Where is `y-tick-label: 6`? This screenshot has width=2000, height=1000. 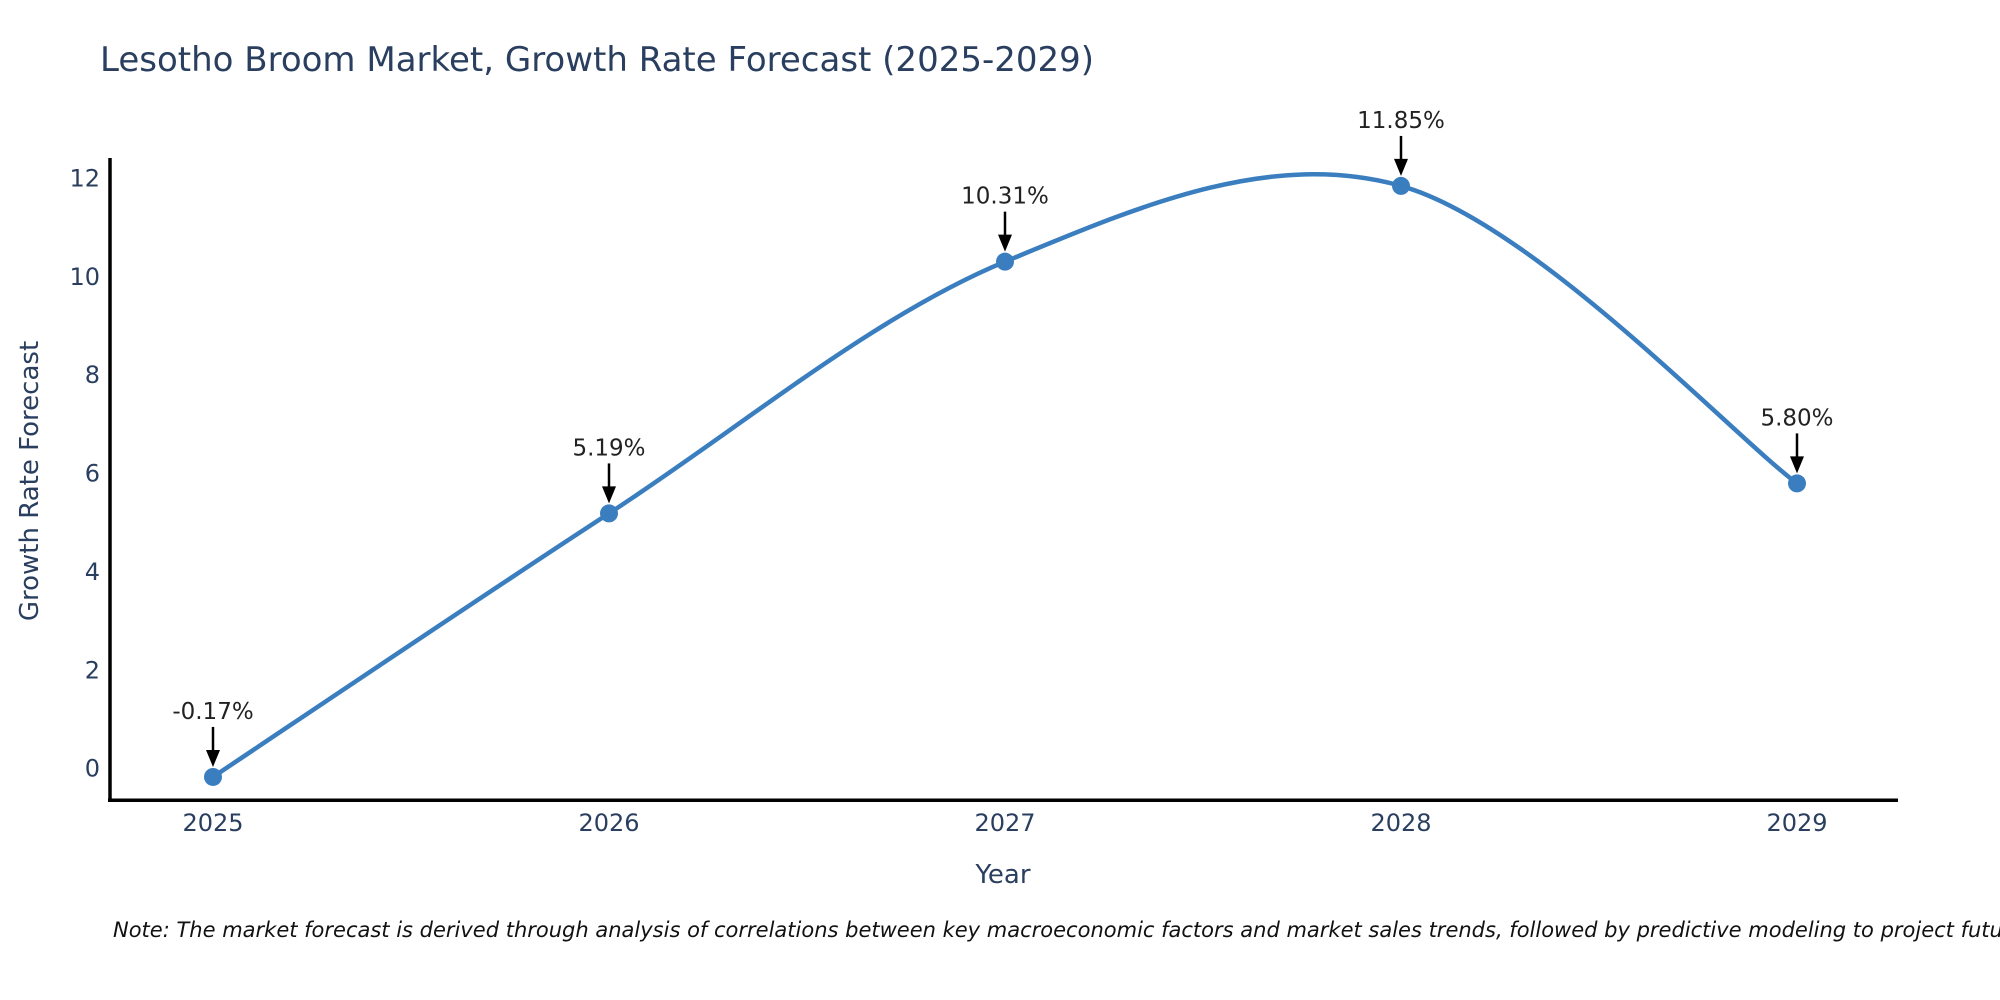 y-tick-label: 6 is located at coordinates (92, 474).